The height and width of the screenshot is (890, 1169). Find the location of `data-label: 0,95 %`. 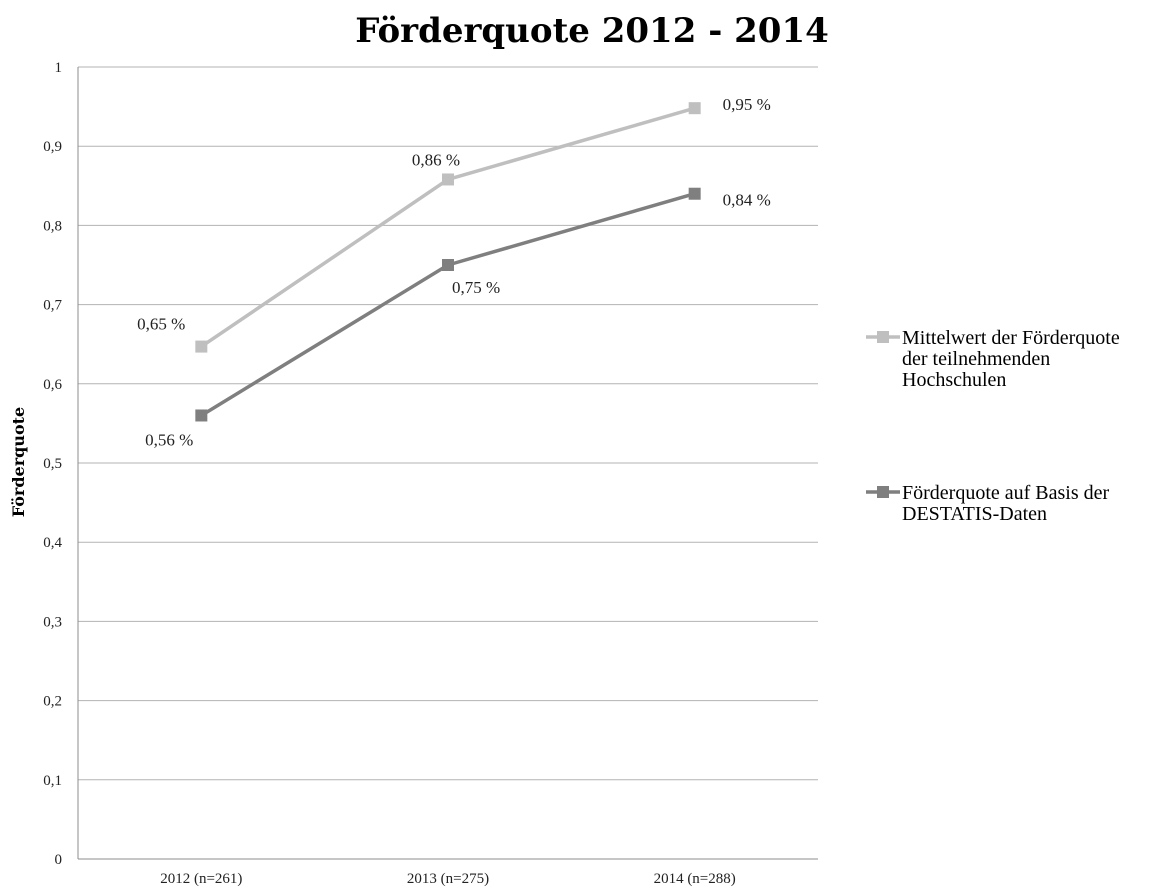

data-label: 0,95 % is located at coordinates (747, 104).